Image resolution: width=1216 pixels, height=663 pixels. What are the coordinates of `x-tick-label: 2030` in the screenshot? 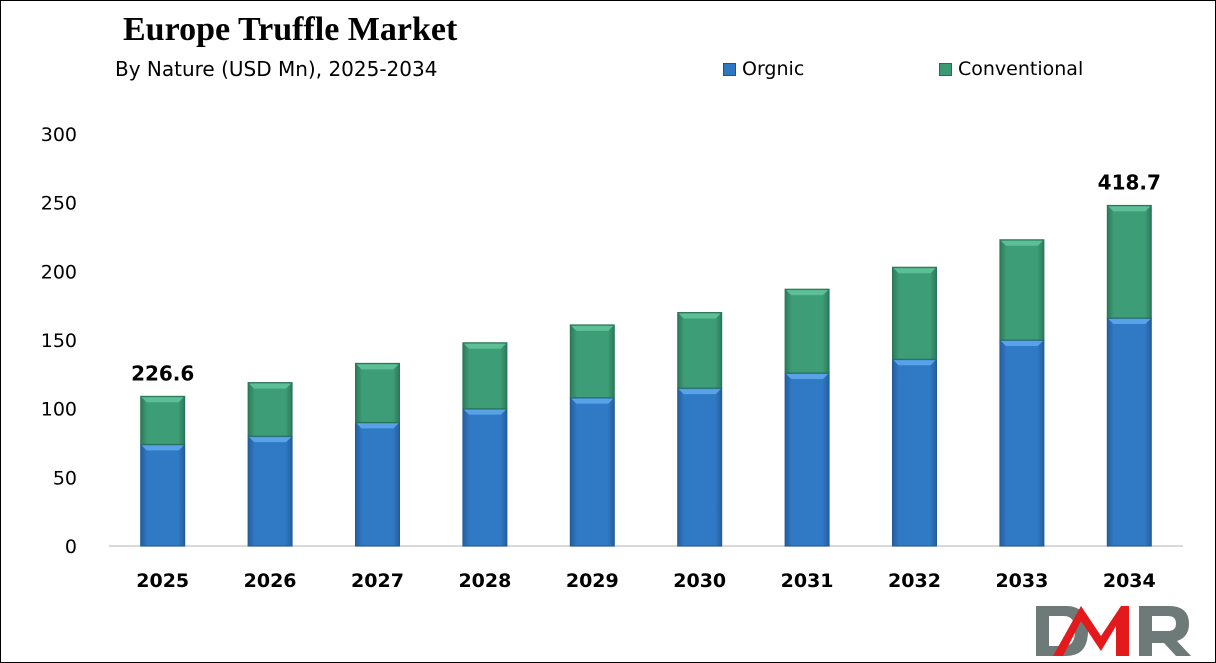 It's located at (699, 581).